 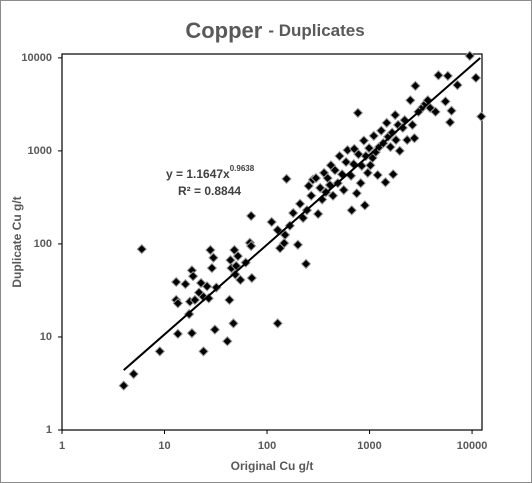 I want to click on trend-equation: y = 1.1647x0.9638, so click(x=210, y=172).